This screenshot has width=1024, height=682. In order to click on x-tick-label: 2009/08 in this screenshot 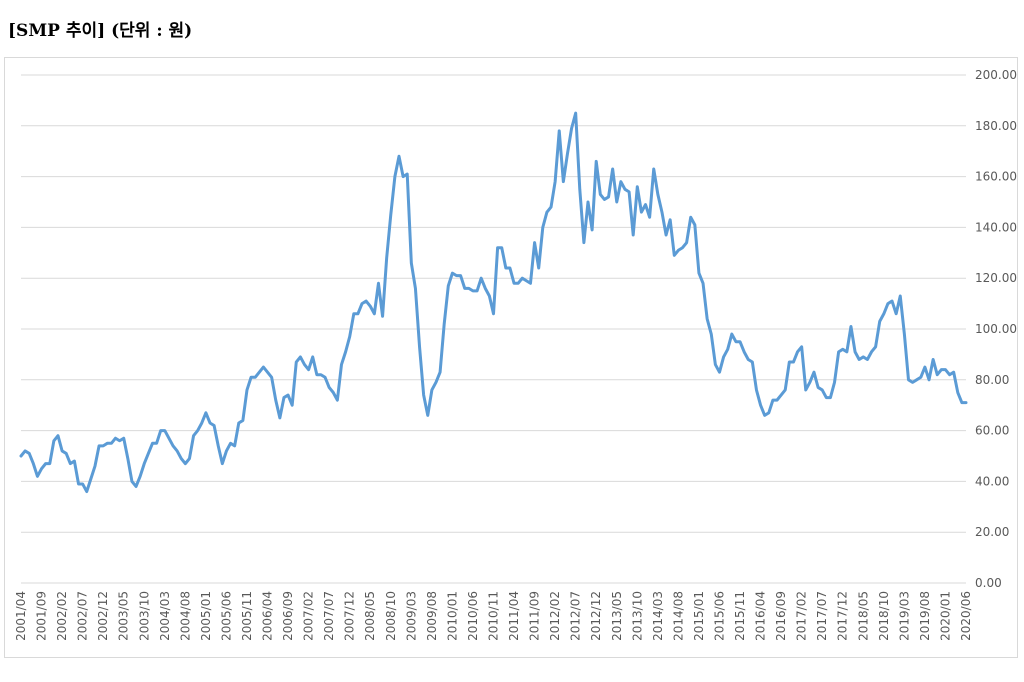, I will do `click(432, 616)`.